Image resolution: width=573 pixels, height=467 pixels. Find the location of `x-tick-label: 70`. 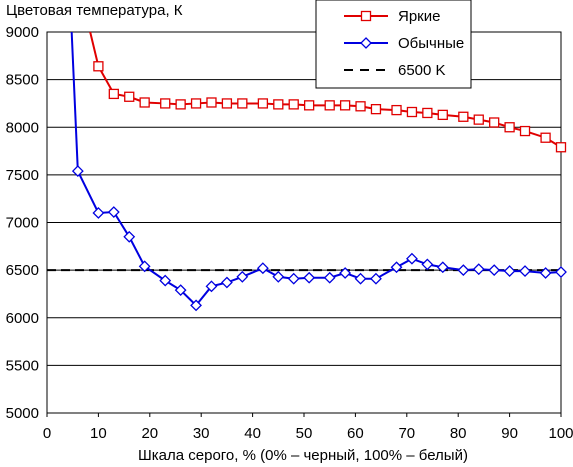

x-tick-label: 70 is located at coordinates (406, 433).